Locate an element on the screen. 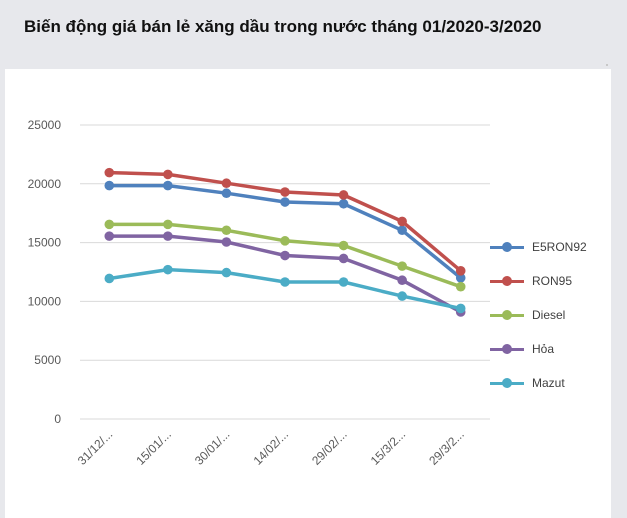 This screenshot has width=627, height=518. legend-item: Diesel is located at coordinates (547, 315).